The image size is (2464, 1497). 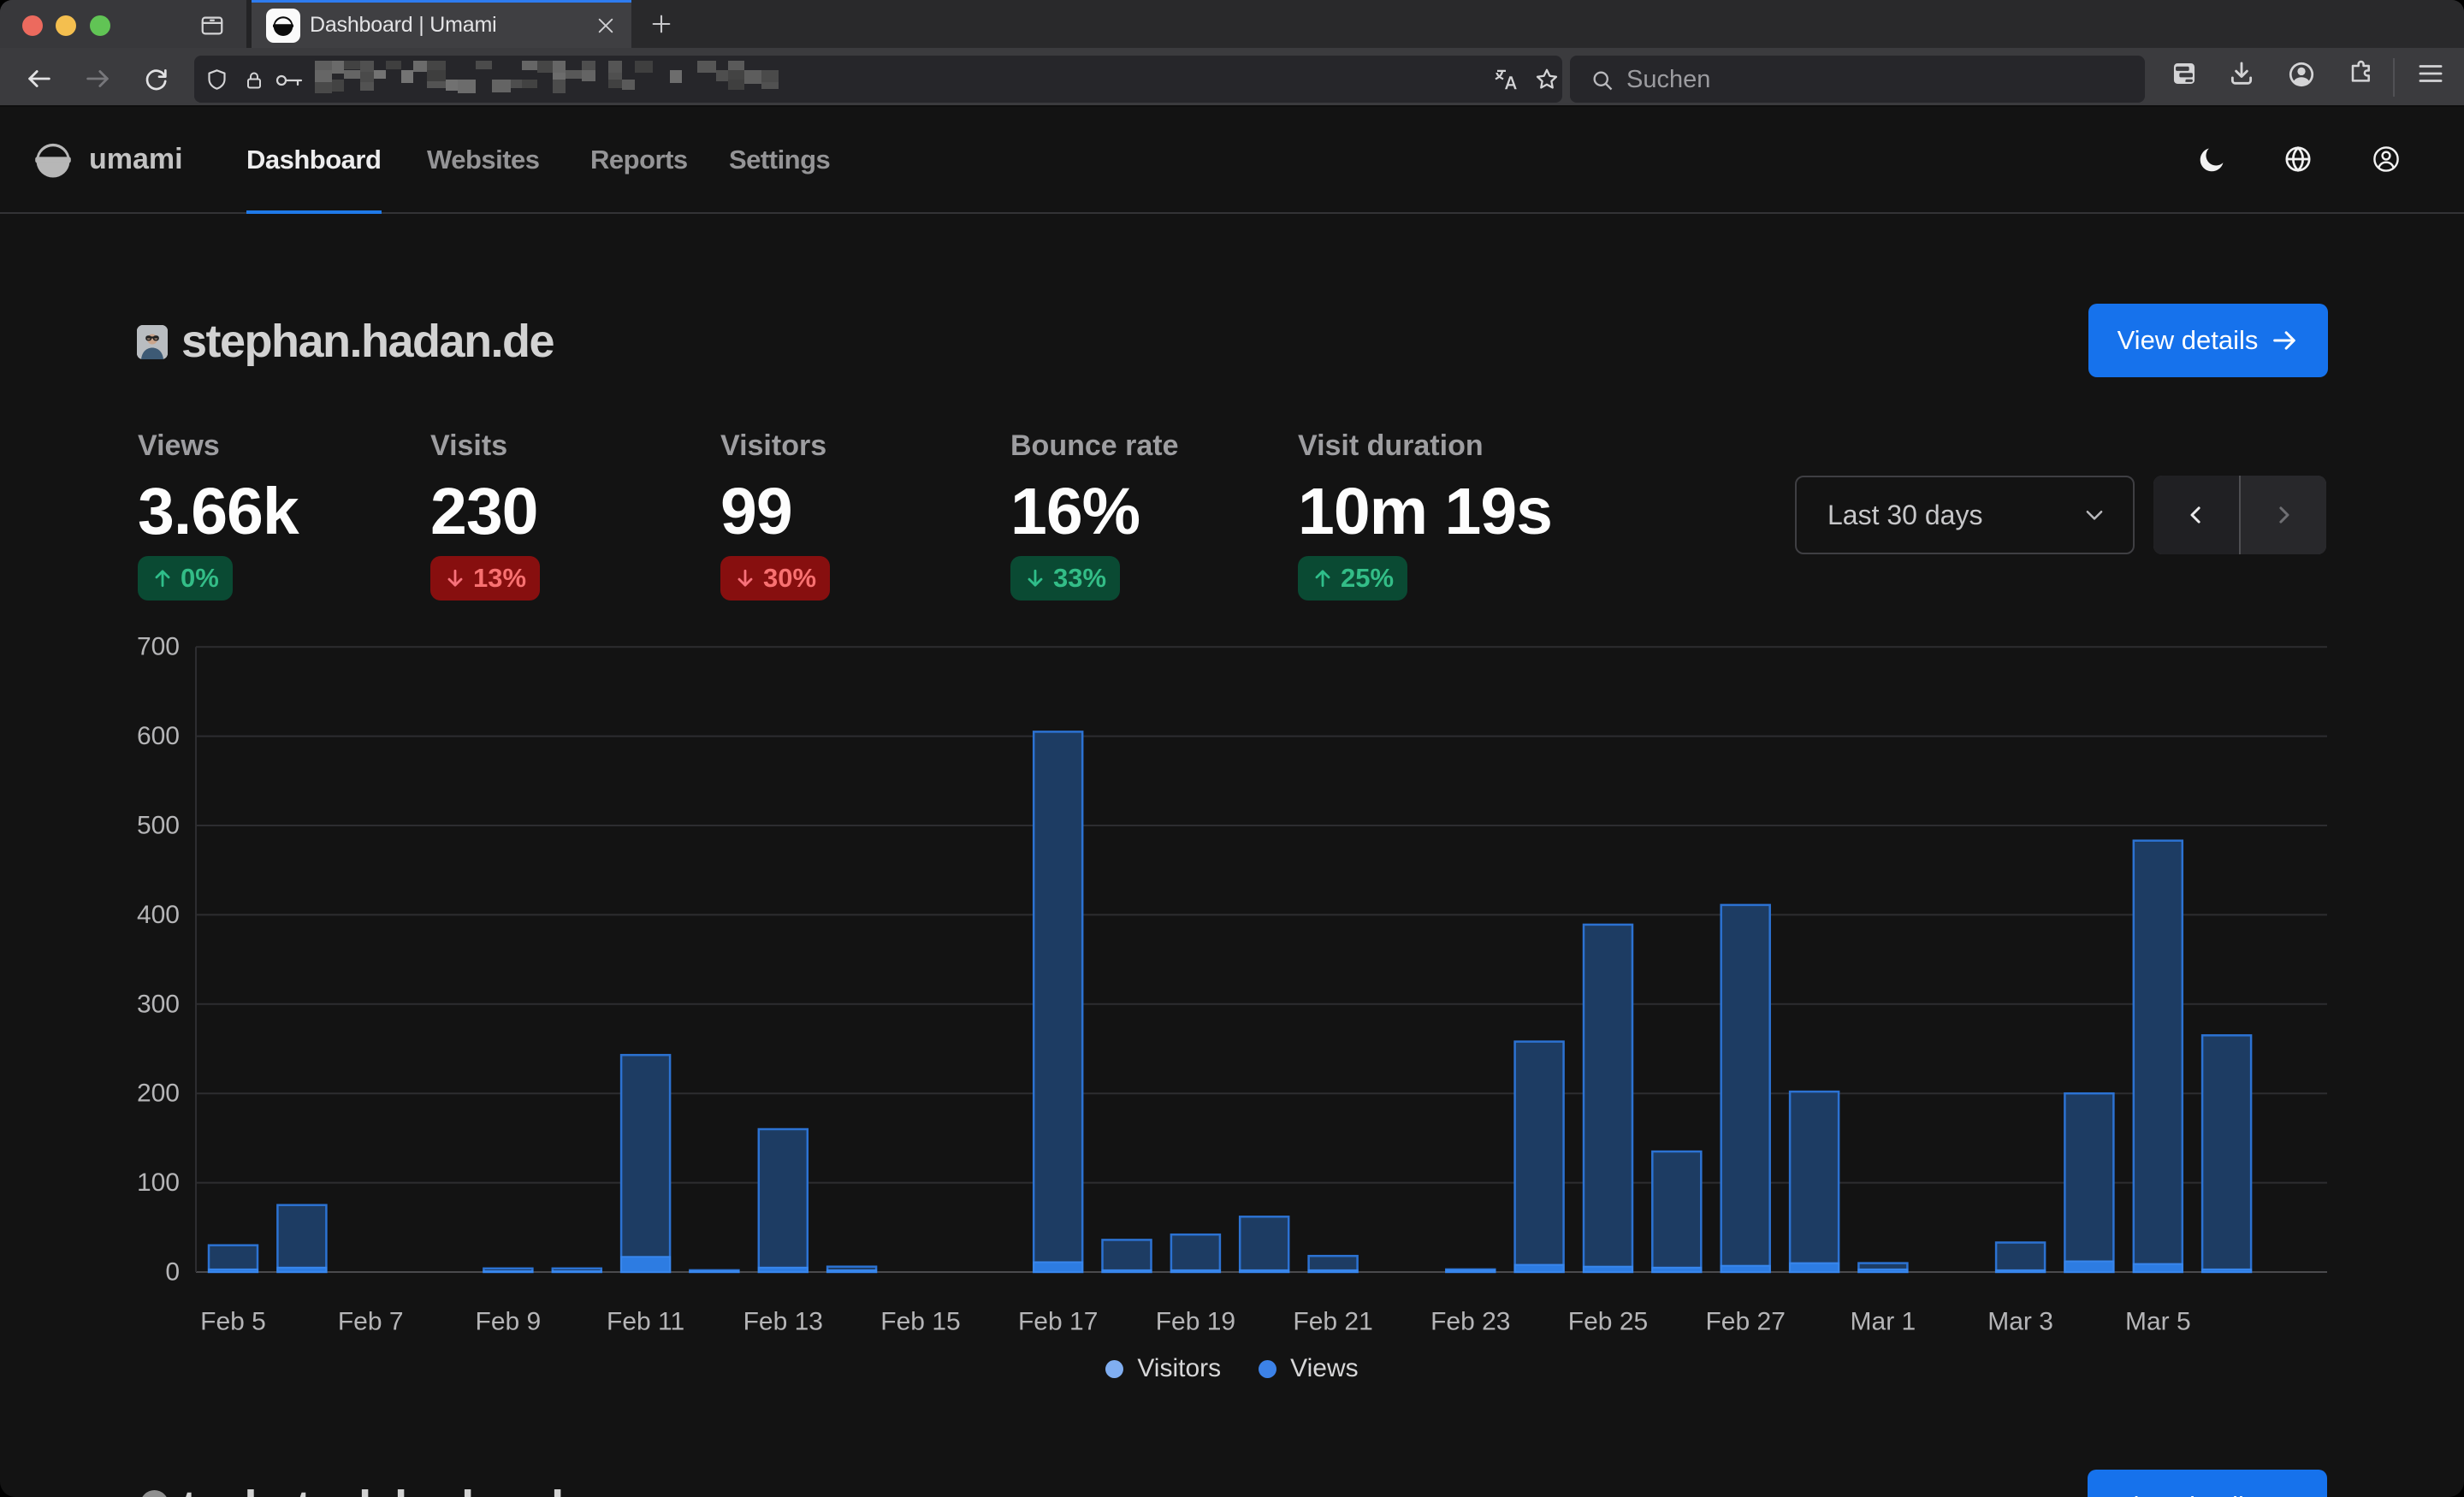 I want to click on svg-text: Feb 27, so click(x=1745, y=1322).